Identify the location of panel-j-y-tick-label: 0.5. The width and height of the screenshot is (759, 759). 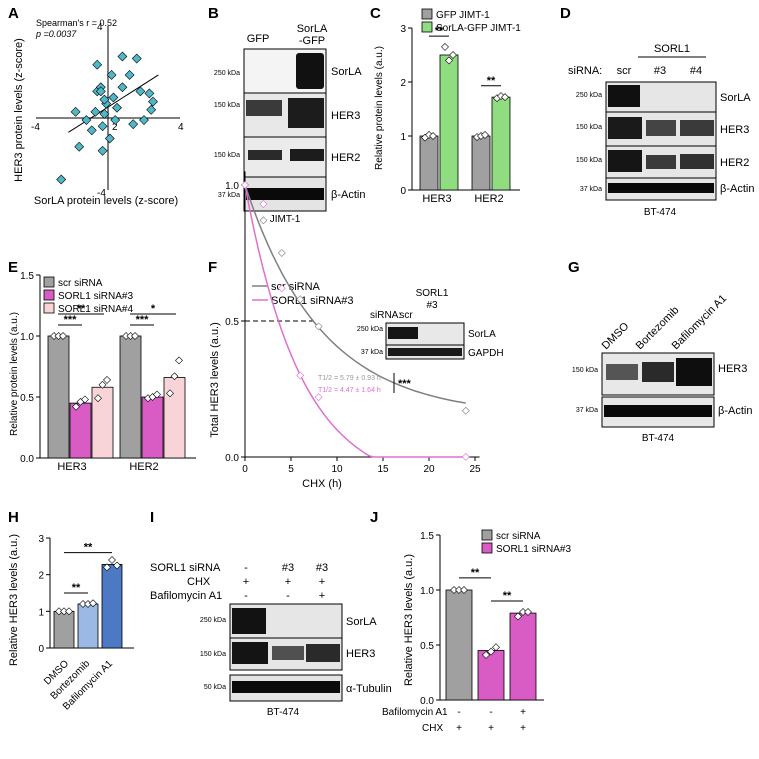
(427, 646).